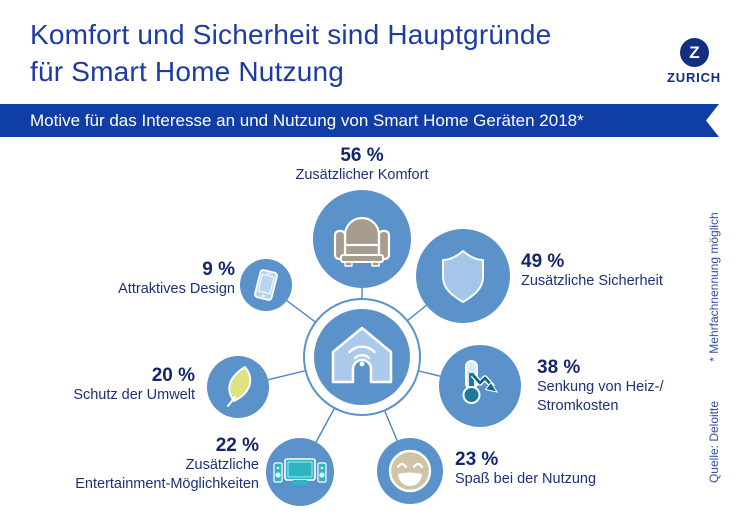 This screenshot has width=746, height=532. Describe the element at coordinates (218, 269) in the screenshot. I see `value-design: 9 %` at that location.